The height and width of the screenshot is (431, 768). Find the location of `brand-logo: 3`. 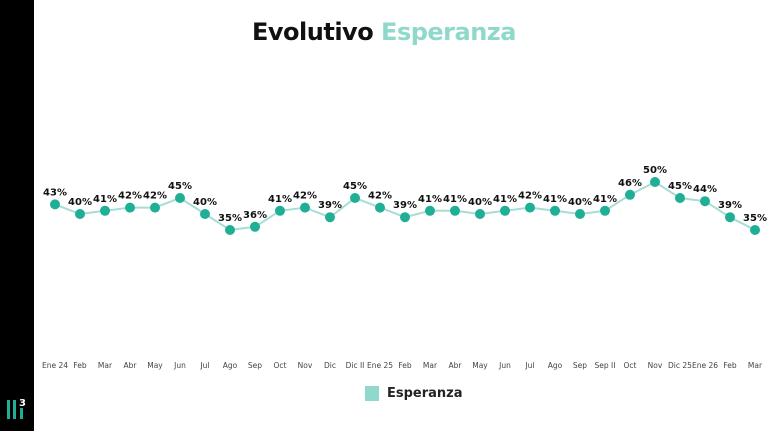

brand-logo: 3 is located at coordinates (16, 408).